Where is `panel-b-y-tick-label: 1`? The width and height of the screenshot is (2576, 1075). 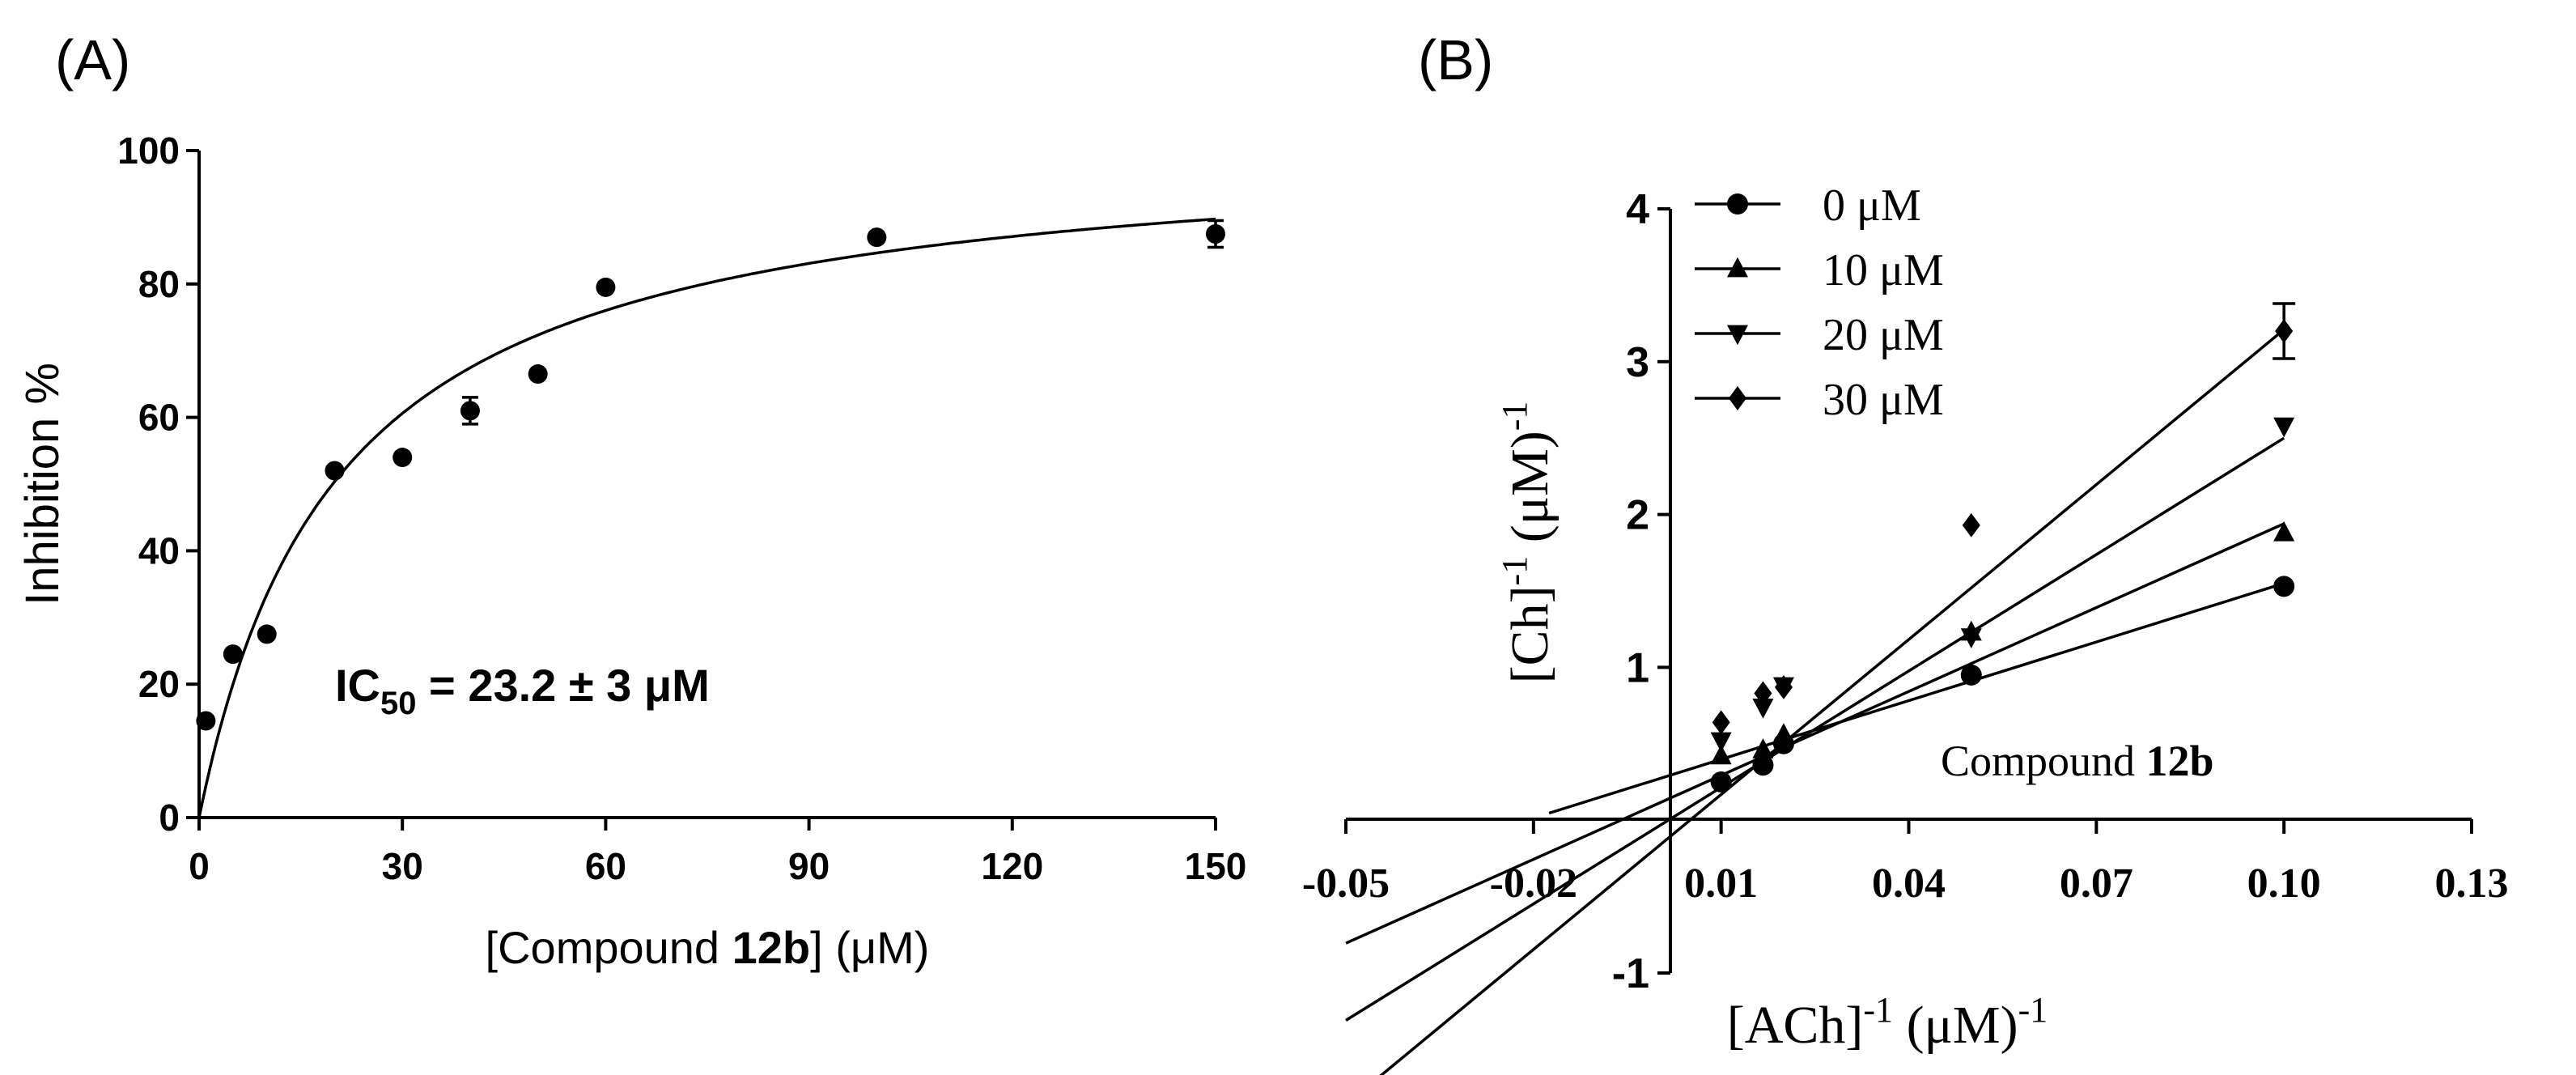 panel-b-y-tick-label: 1 is located at coordinates (1637, 667).